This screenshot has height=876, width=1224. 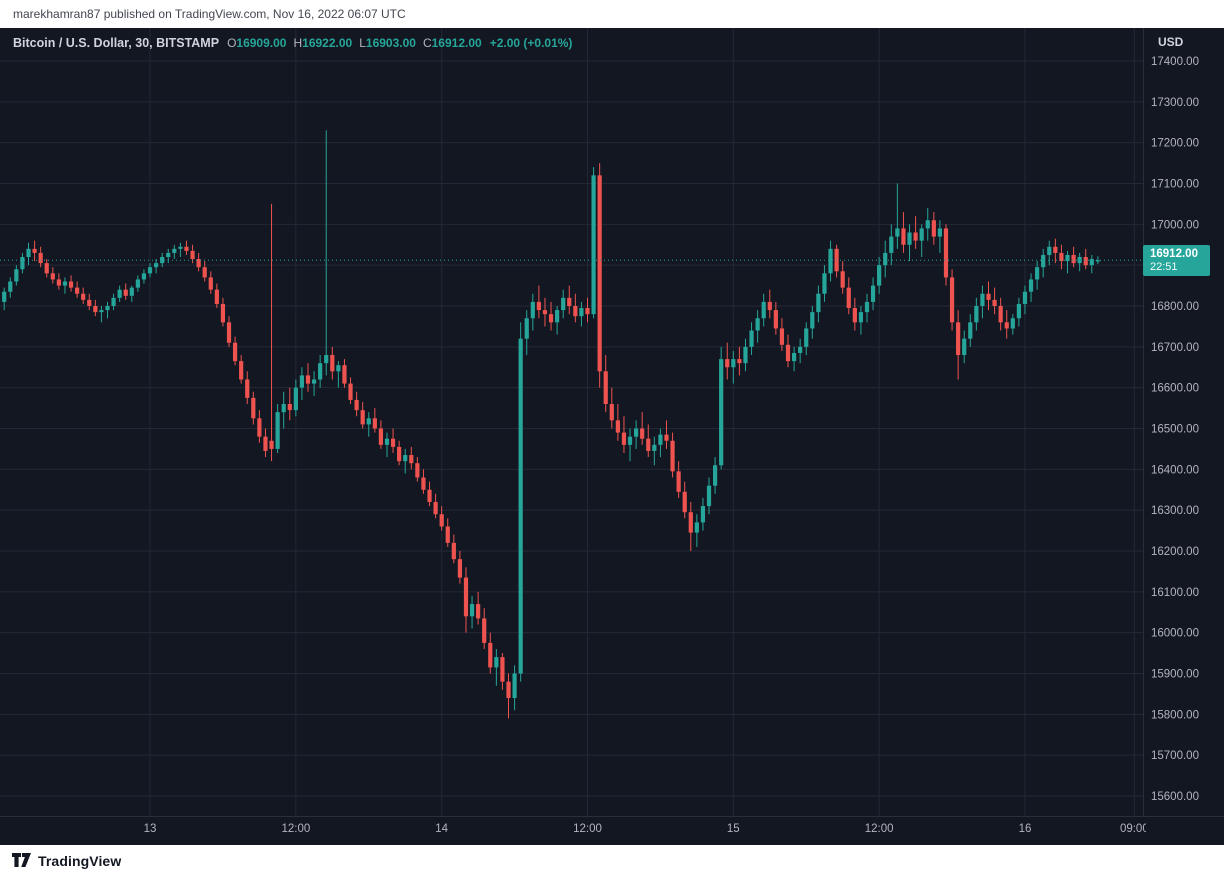 I want to click on price-tick: 15600.00, so click(x=1175, y=797).